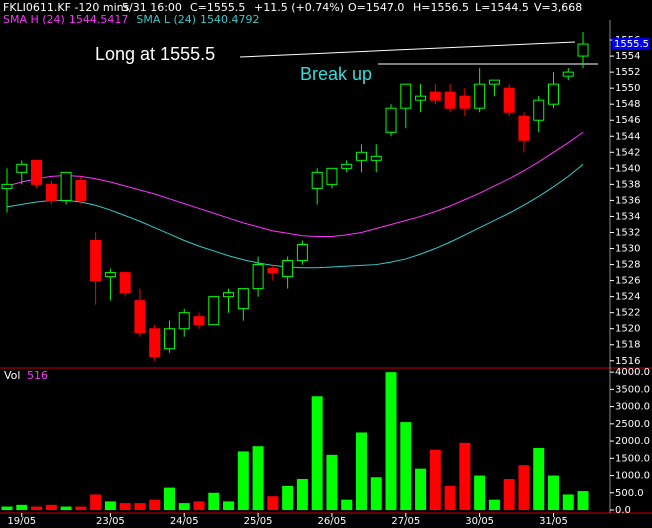 Image resolution: width=652 pixels, height=528 pixels. I want to click on y-tick-label: 1544, so click(627, 136).